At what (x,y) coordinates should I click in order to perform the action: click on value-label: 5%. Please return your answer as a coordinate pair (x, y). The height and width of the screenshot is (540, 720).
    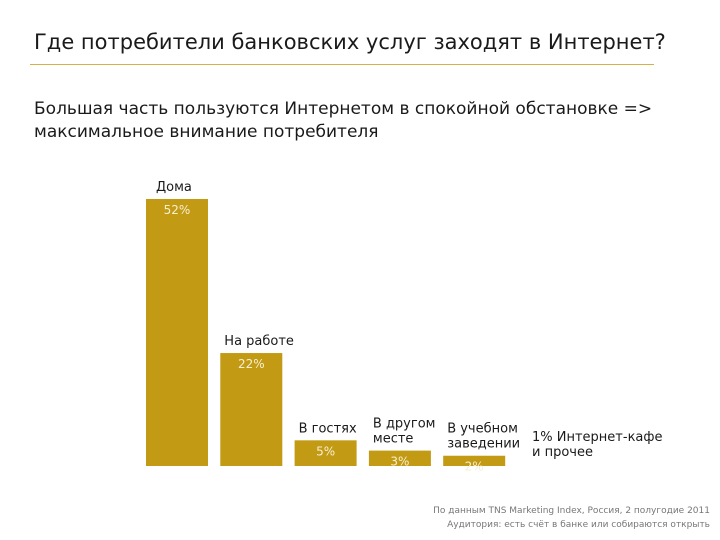
    Looking at the image, I should click on (325, 451).